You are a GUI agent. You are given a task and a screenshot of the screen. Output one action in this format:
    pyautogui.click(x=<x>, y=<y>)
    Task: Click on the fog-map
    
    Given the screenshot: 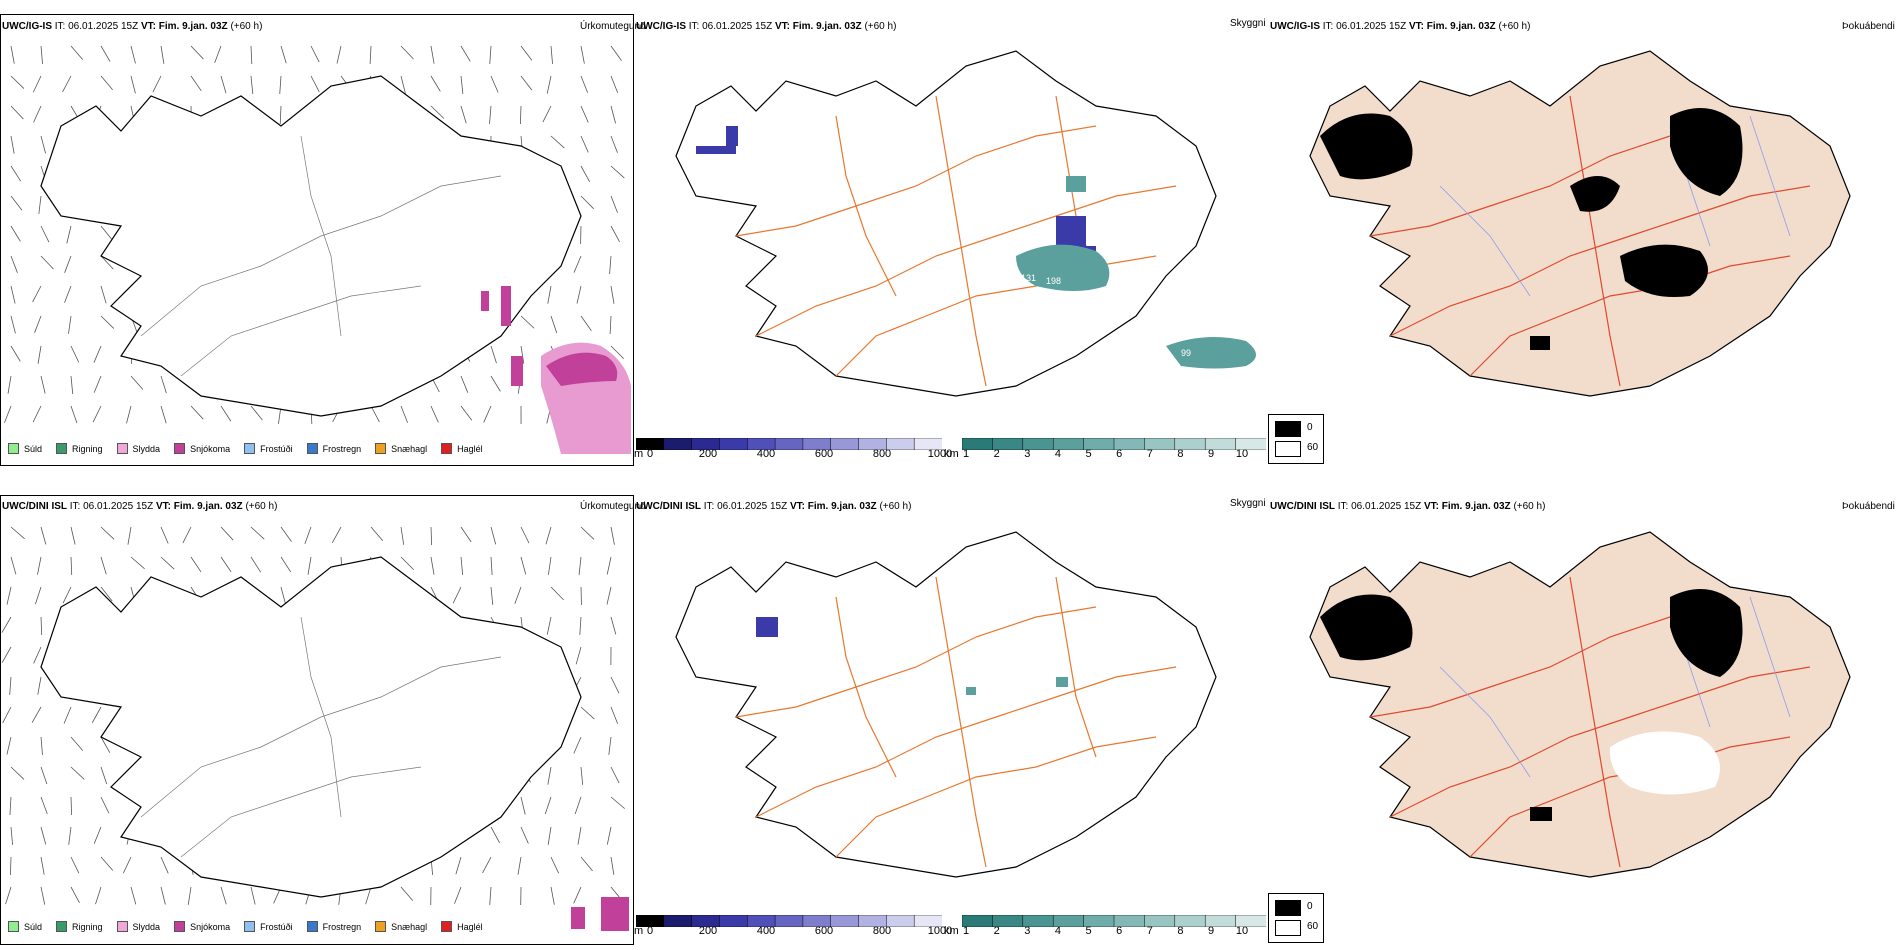 What is the action you would take?
    pyautogui.click(x=1580, y=704)
    